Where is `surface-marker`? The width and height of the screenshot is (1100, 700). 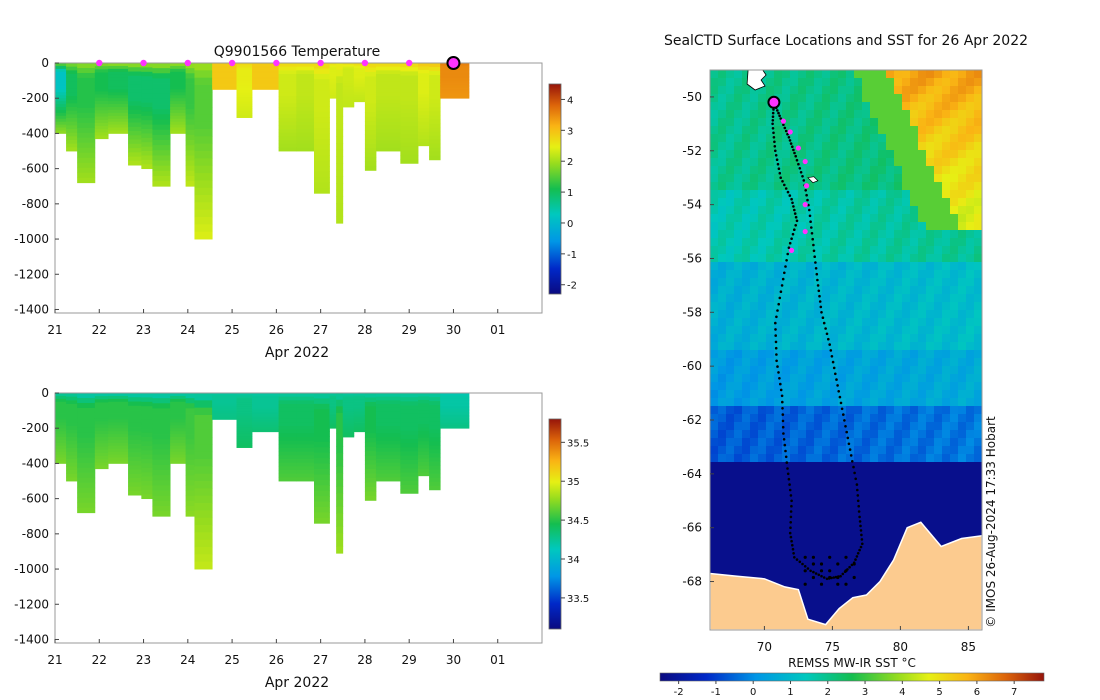
surface-marker is located at coordinates (320, 63).